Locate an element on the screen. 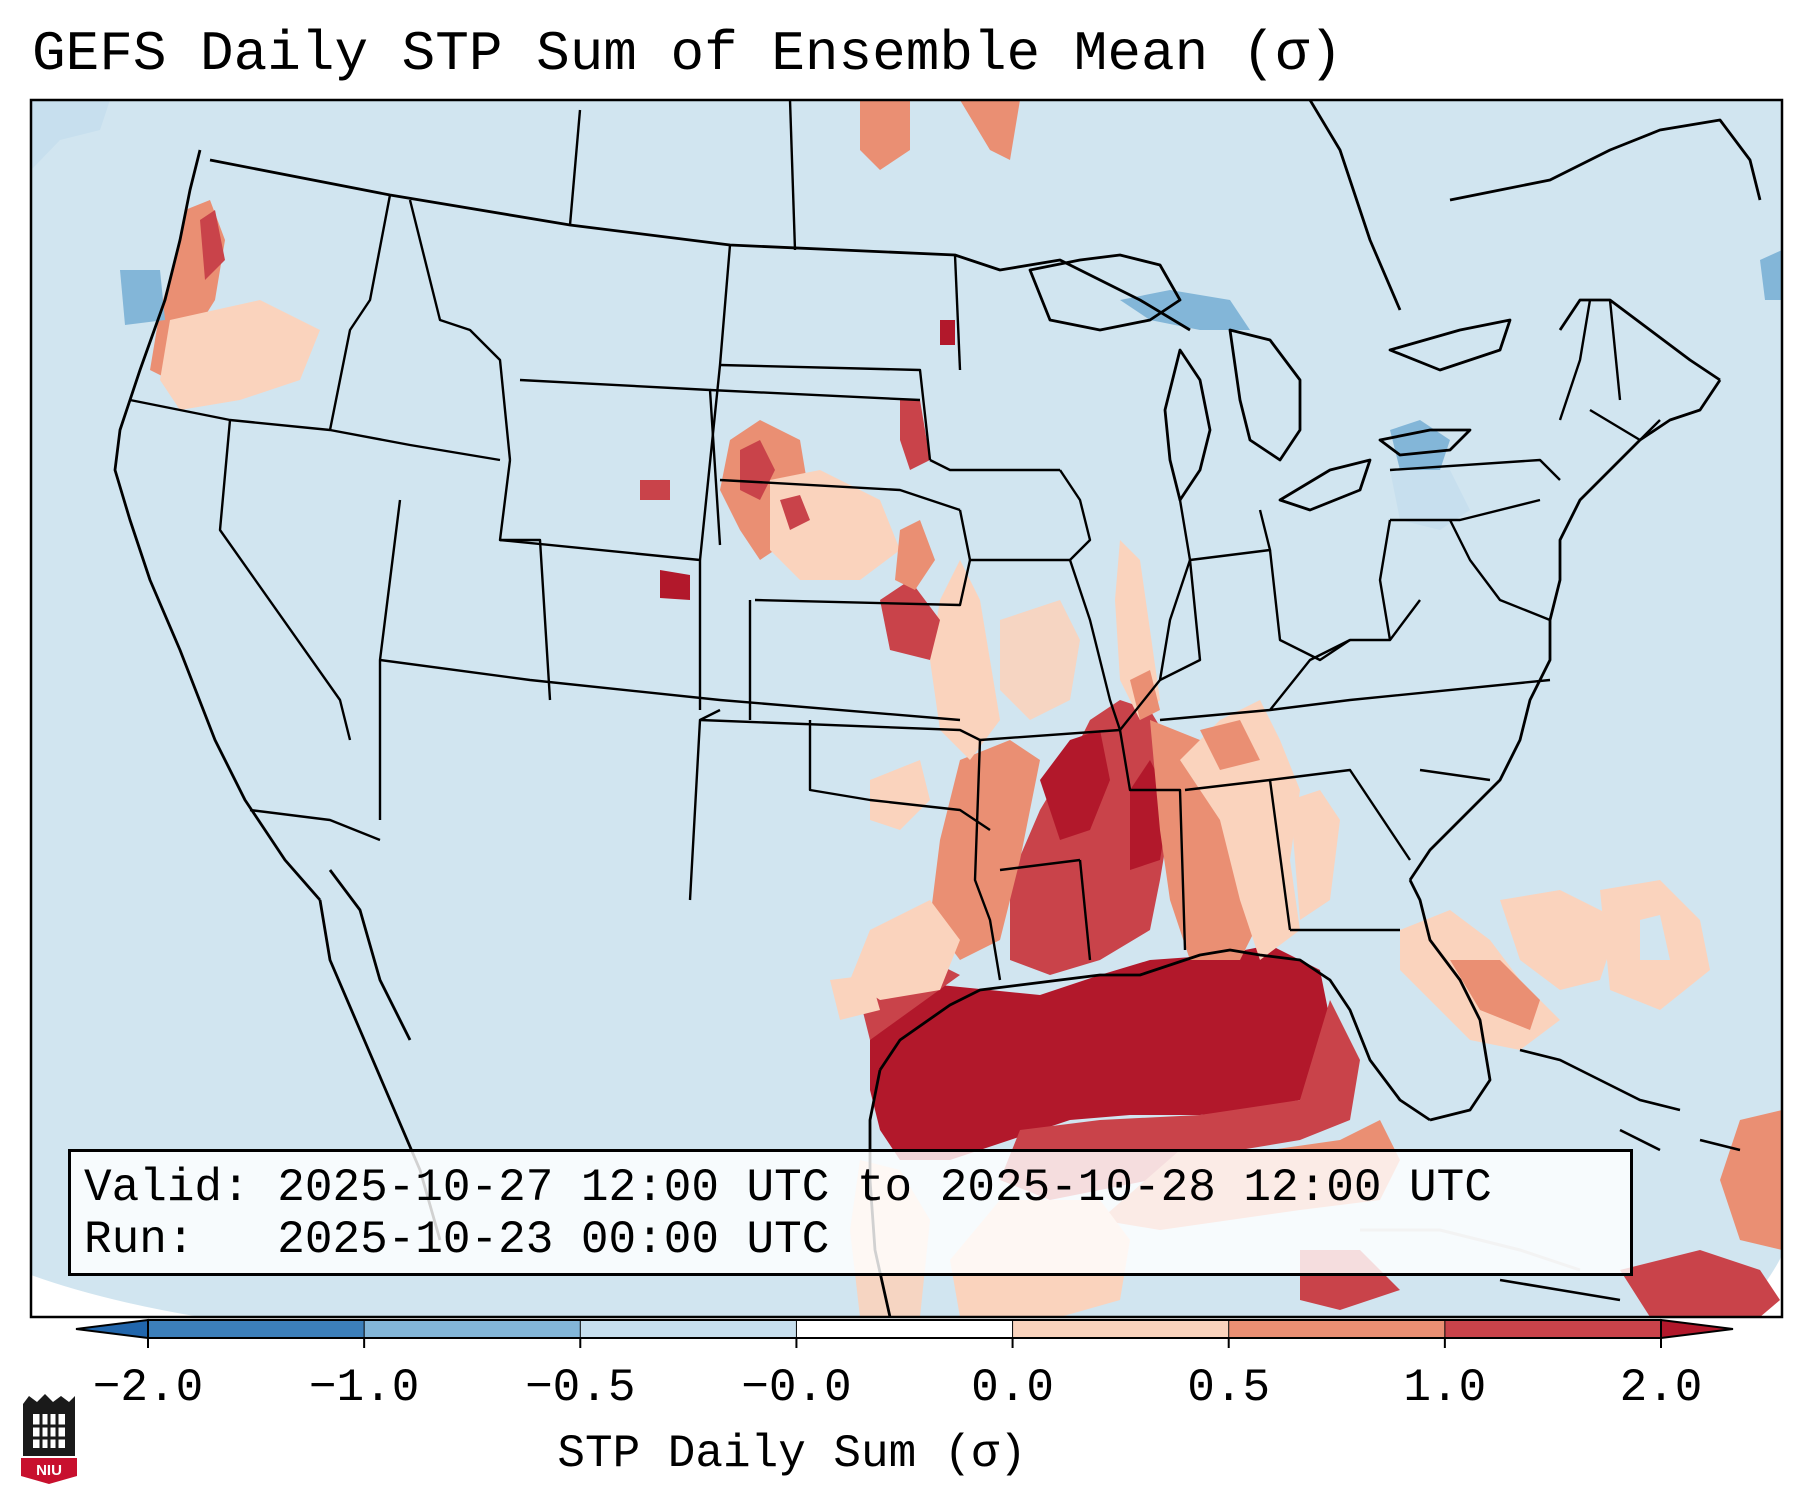 This screenshot has width=1803, height=1506. colorbar-tick-label: −0.0 is located at coordinates (796, 1388).